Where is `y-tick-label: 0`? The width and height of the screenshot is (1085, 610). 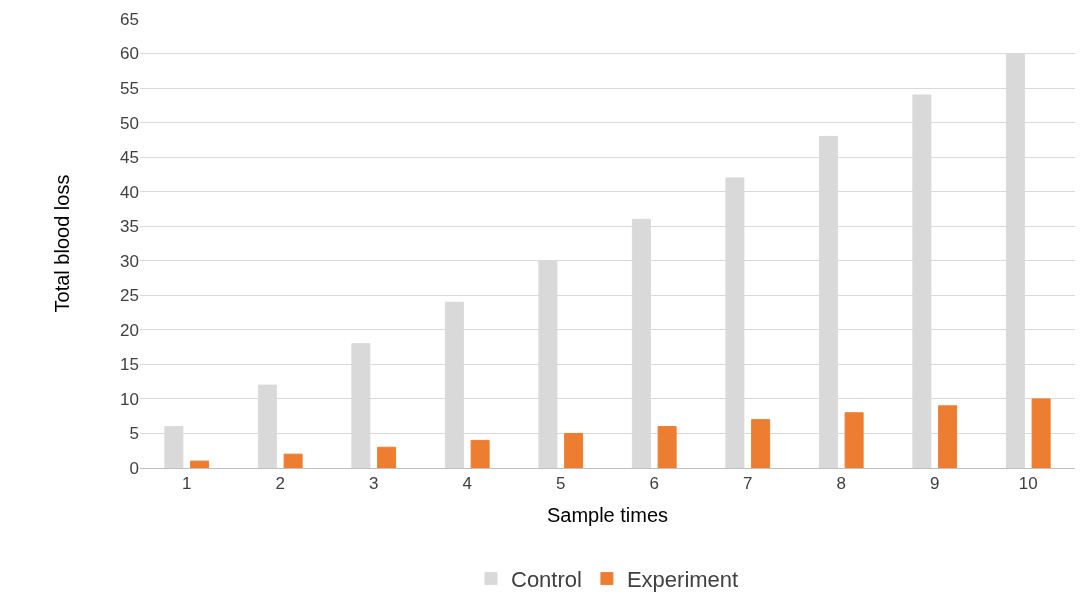
y-tick-label: 0 is located at coordinates (134, 468).